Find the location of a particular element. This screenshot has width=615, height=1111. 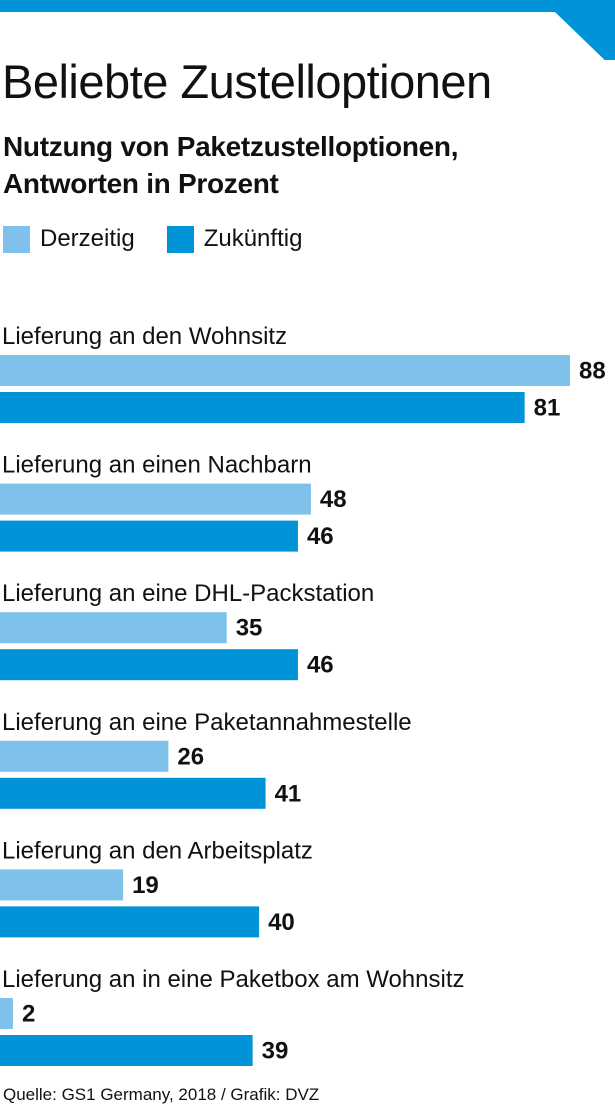

data-label-current: 2 is located at coordinates (28, 1014).